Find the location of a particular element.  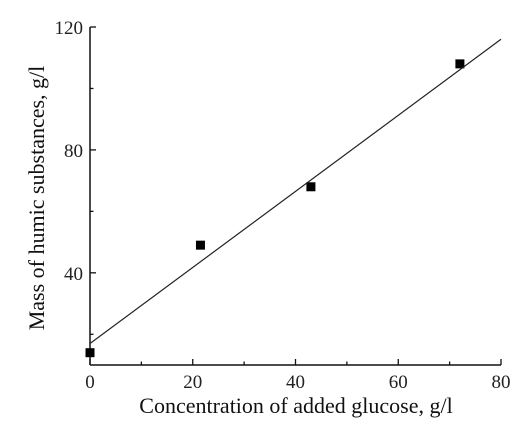

x-tick-label: 60 is located at coordinates (398, 382).